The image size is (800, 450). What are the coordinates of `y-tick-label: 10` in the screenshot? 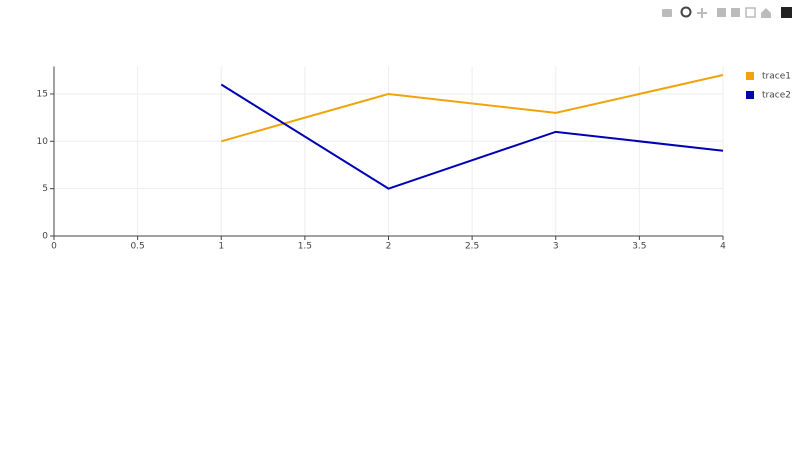 It's located at (43, 142).